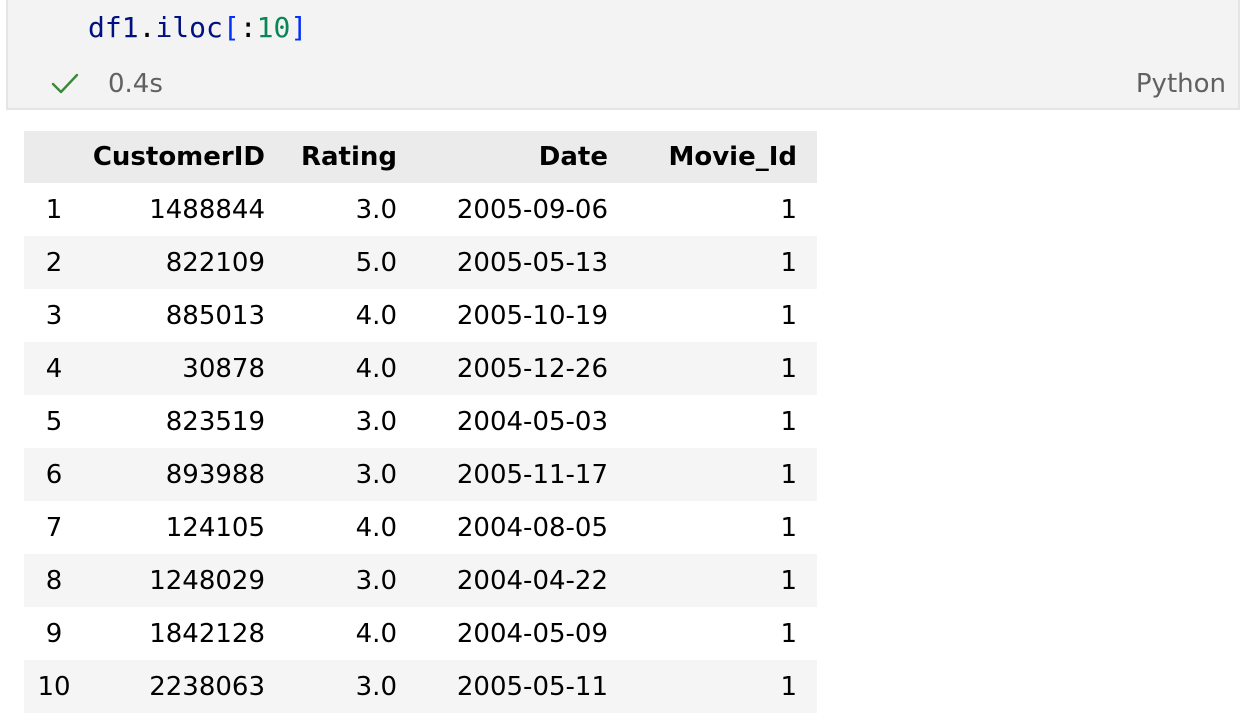  I want to click on cell-customerid: 2238063, so click(207, 686).